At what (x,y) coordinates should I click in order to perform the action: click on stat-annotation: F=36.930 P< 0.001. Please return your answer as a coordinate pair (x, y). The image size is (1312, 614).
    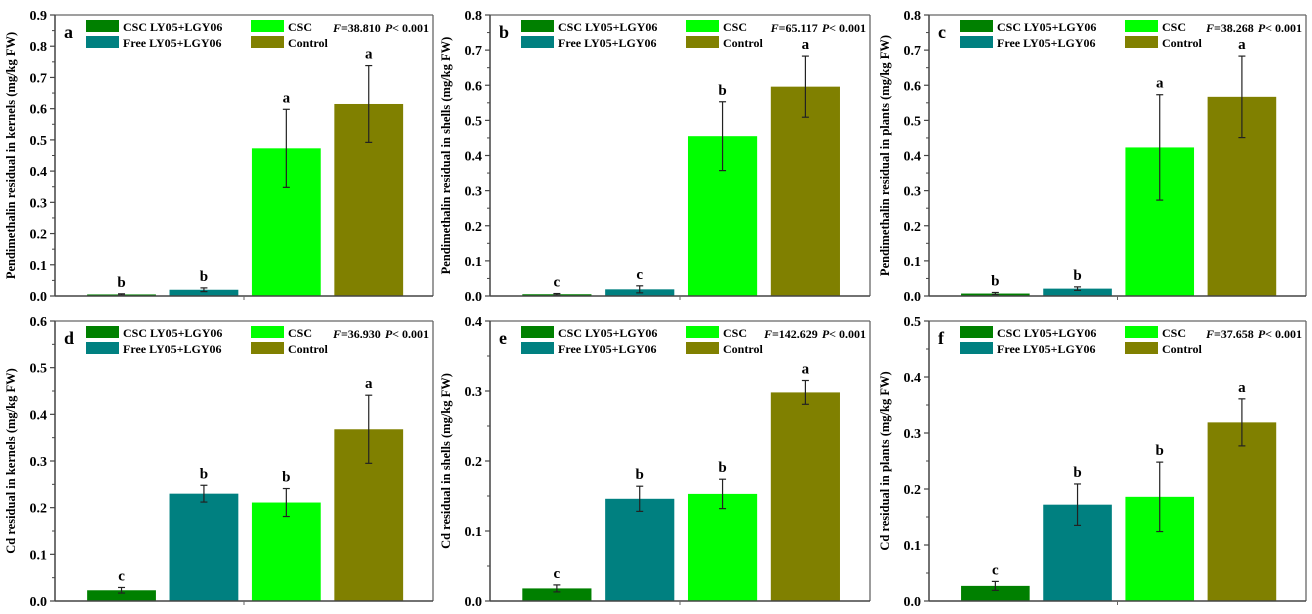
    Looking at the image, I should click on (380, 334).